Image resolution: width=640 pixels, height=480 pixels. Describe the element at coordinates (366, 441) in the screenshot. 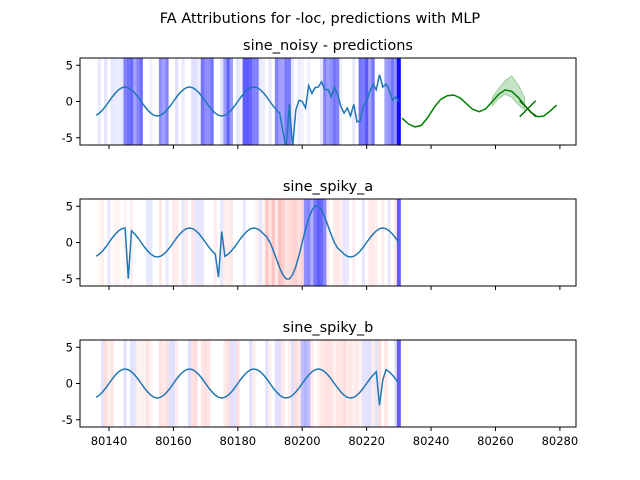

I see `xtick-label: 80220` at that location.